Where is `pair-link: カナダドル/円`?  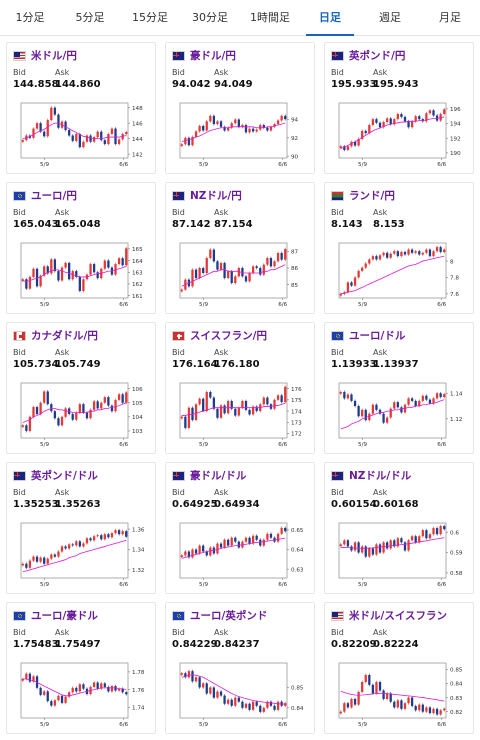 pair-link: カナダドル/円 is located at coordinates (55, 335).